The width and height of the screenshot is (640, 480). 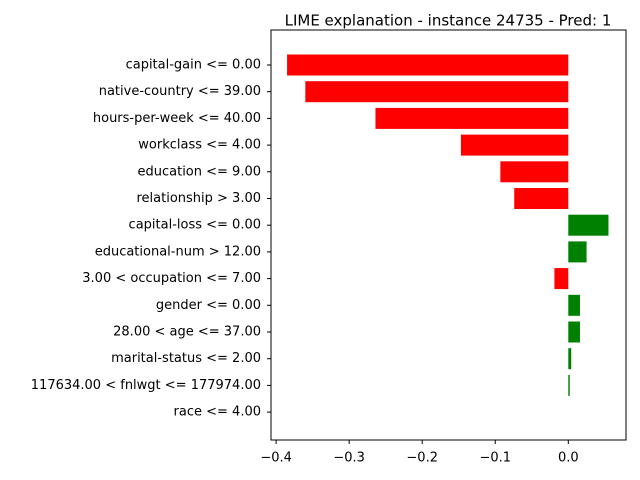 What do you see at coordinates (186, 358) in the screenshot?
I see `y-tick-label: marital-status <= 2.00` at bounding box center [186, 358].